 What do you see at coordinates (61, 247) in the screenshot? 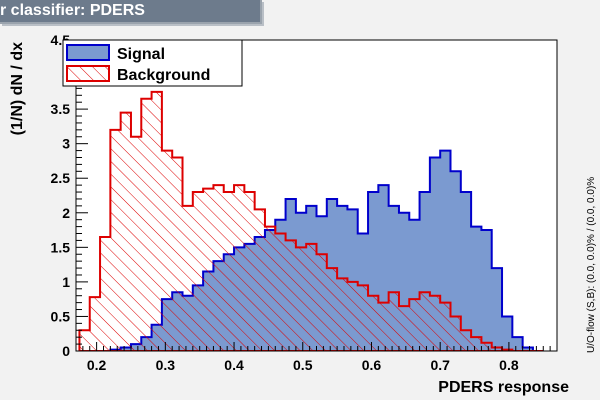
I see `y-tick-label: 1.5` at bounding box center [61, 247].